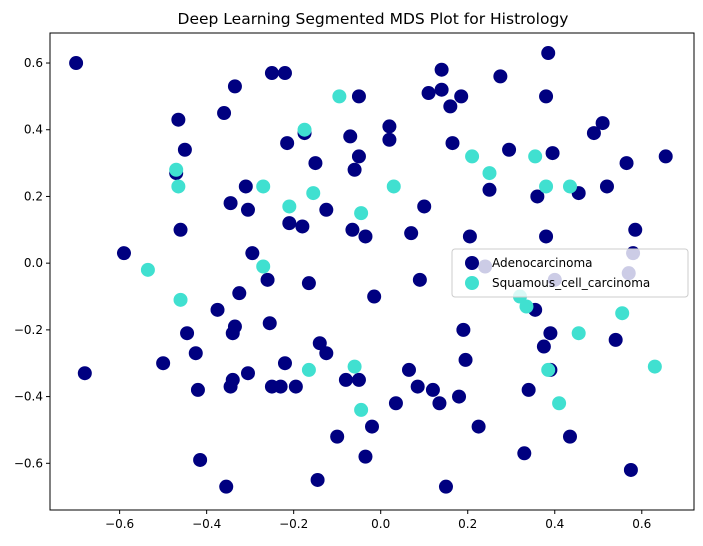 Image resolution: width=703 pixels, height=546 pixels. What do you see at coordinates (641, 524) in the screenshot?
I see `x-tick-label: 0.6` at bounding box center [641, 524].